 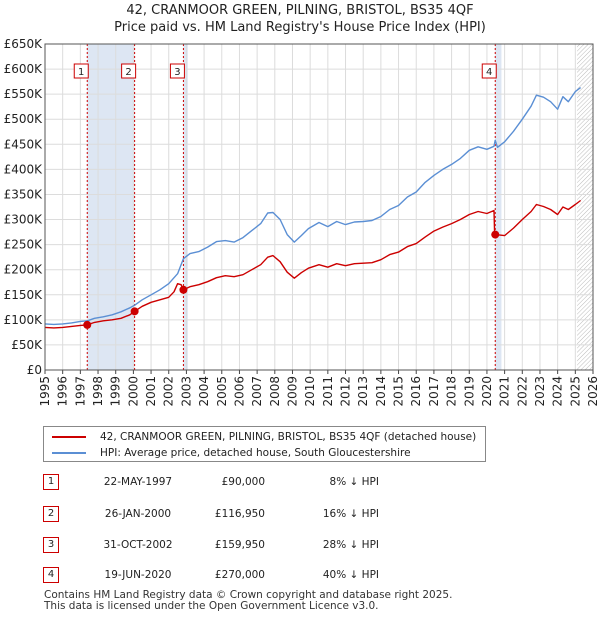 I want to click on y-tick-label: £600K, so click(x=24, y=69).